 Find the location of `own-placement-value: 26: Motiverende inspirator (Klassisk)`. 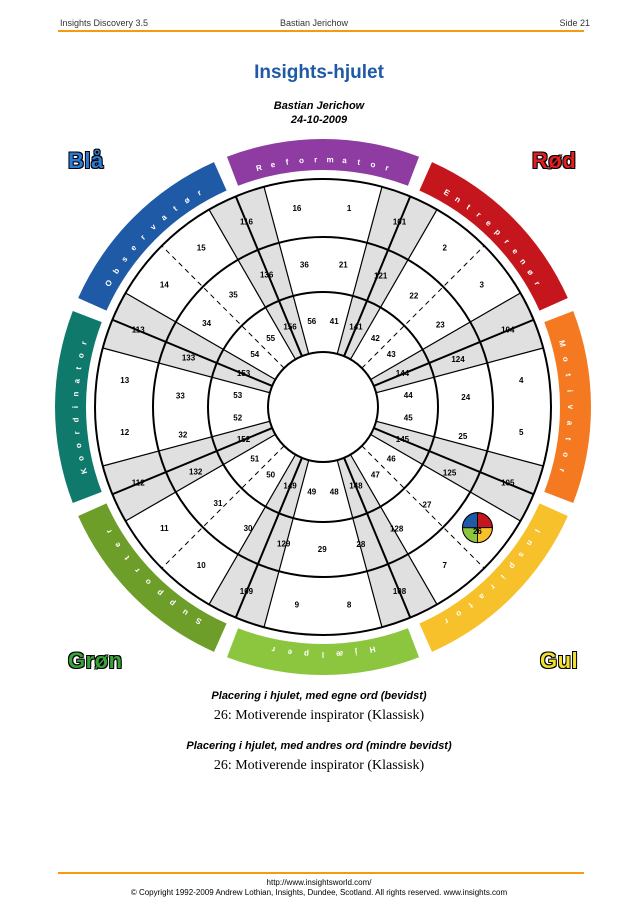

own-placement-value: 26: Motiverende inspirator (Klassisk) is located at coordinates (319, 715).